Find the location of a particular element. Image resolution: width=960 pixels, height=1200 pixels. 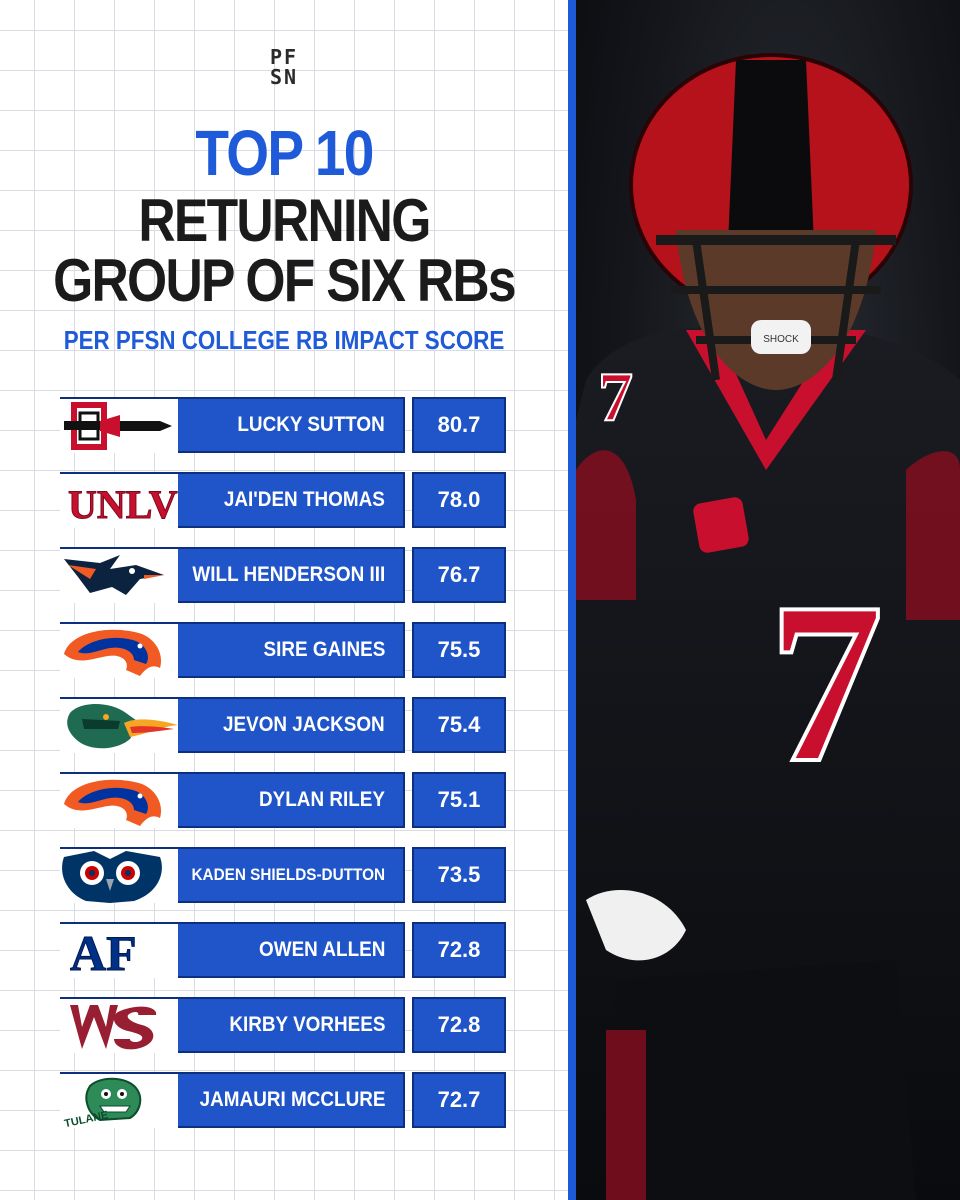

player-name: JEVON JACKSON is located at coordinates (304, 724).